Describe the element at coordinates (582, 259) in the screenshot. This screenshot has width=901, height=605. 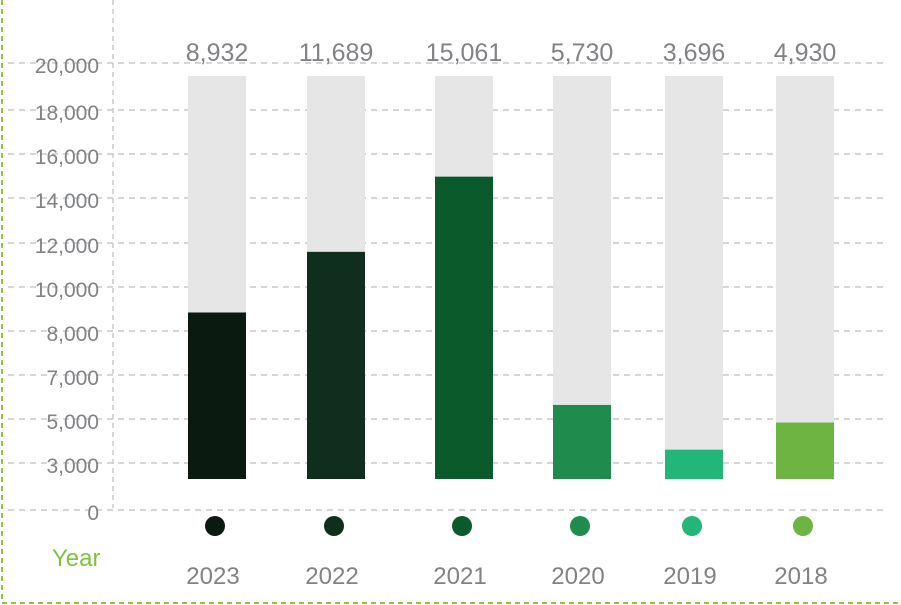
I see `bar-group: 5,730` at that location.